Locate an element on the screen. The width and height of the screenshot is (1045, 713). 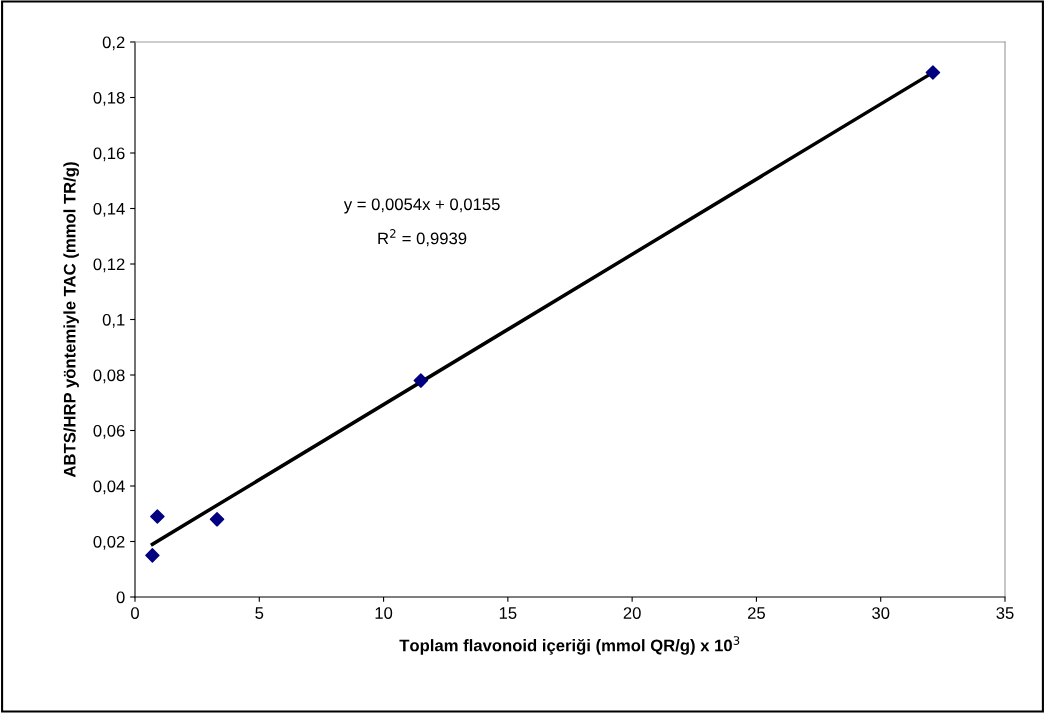
y-tick-label: 0,1 is located at coordinates (113, 320).